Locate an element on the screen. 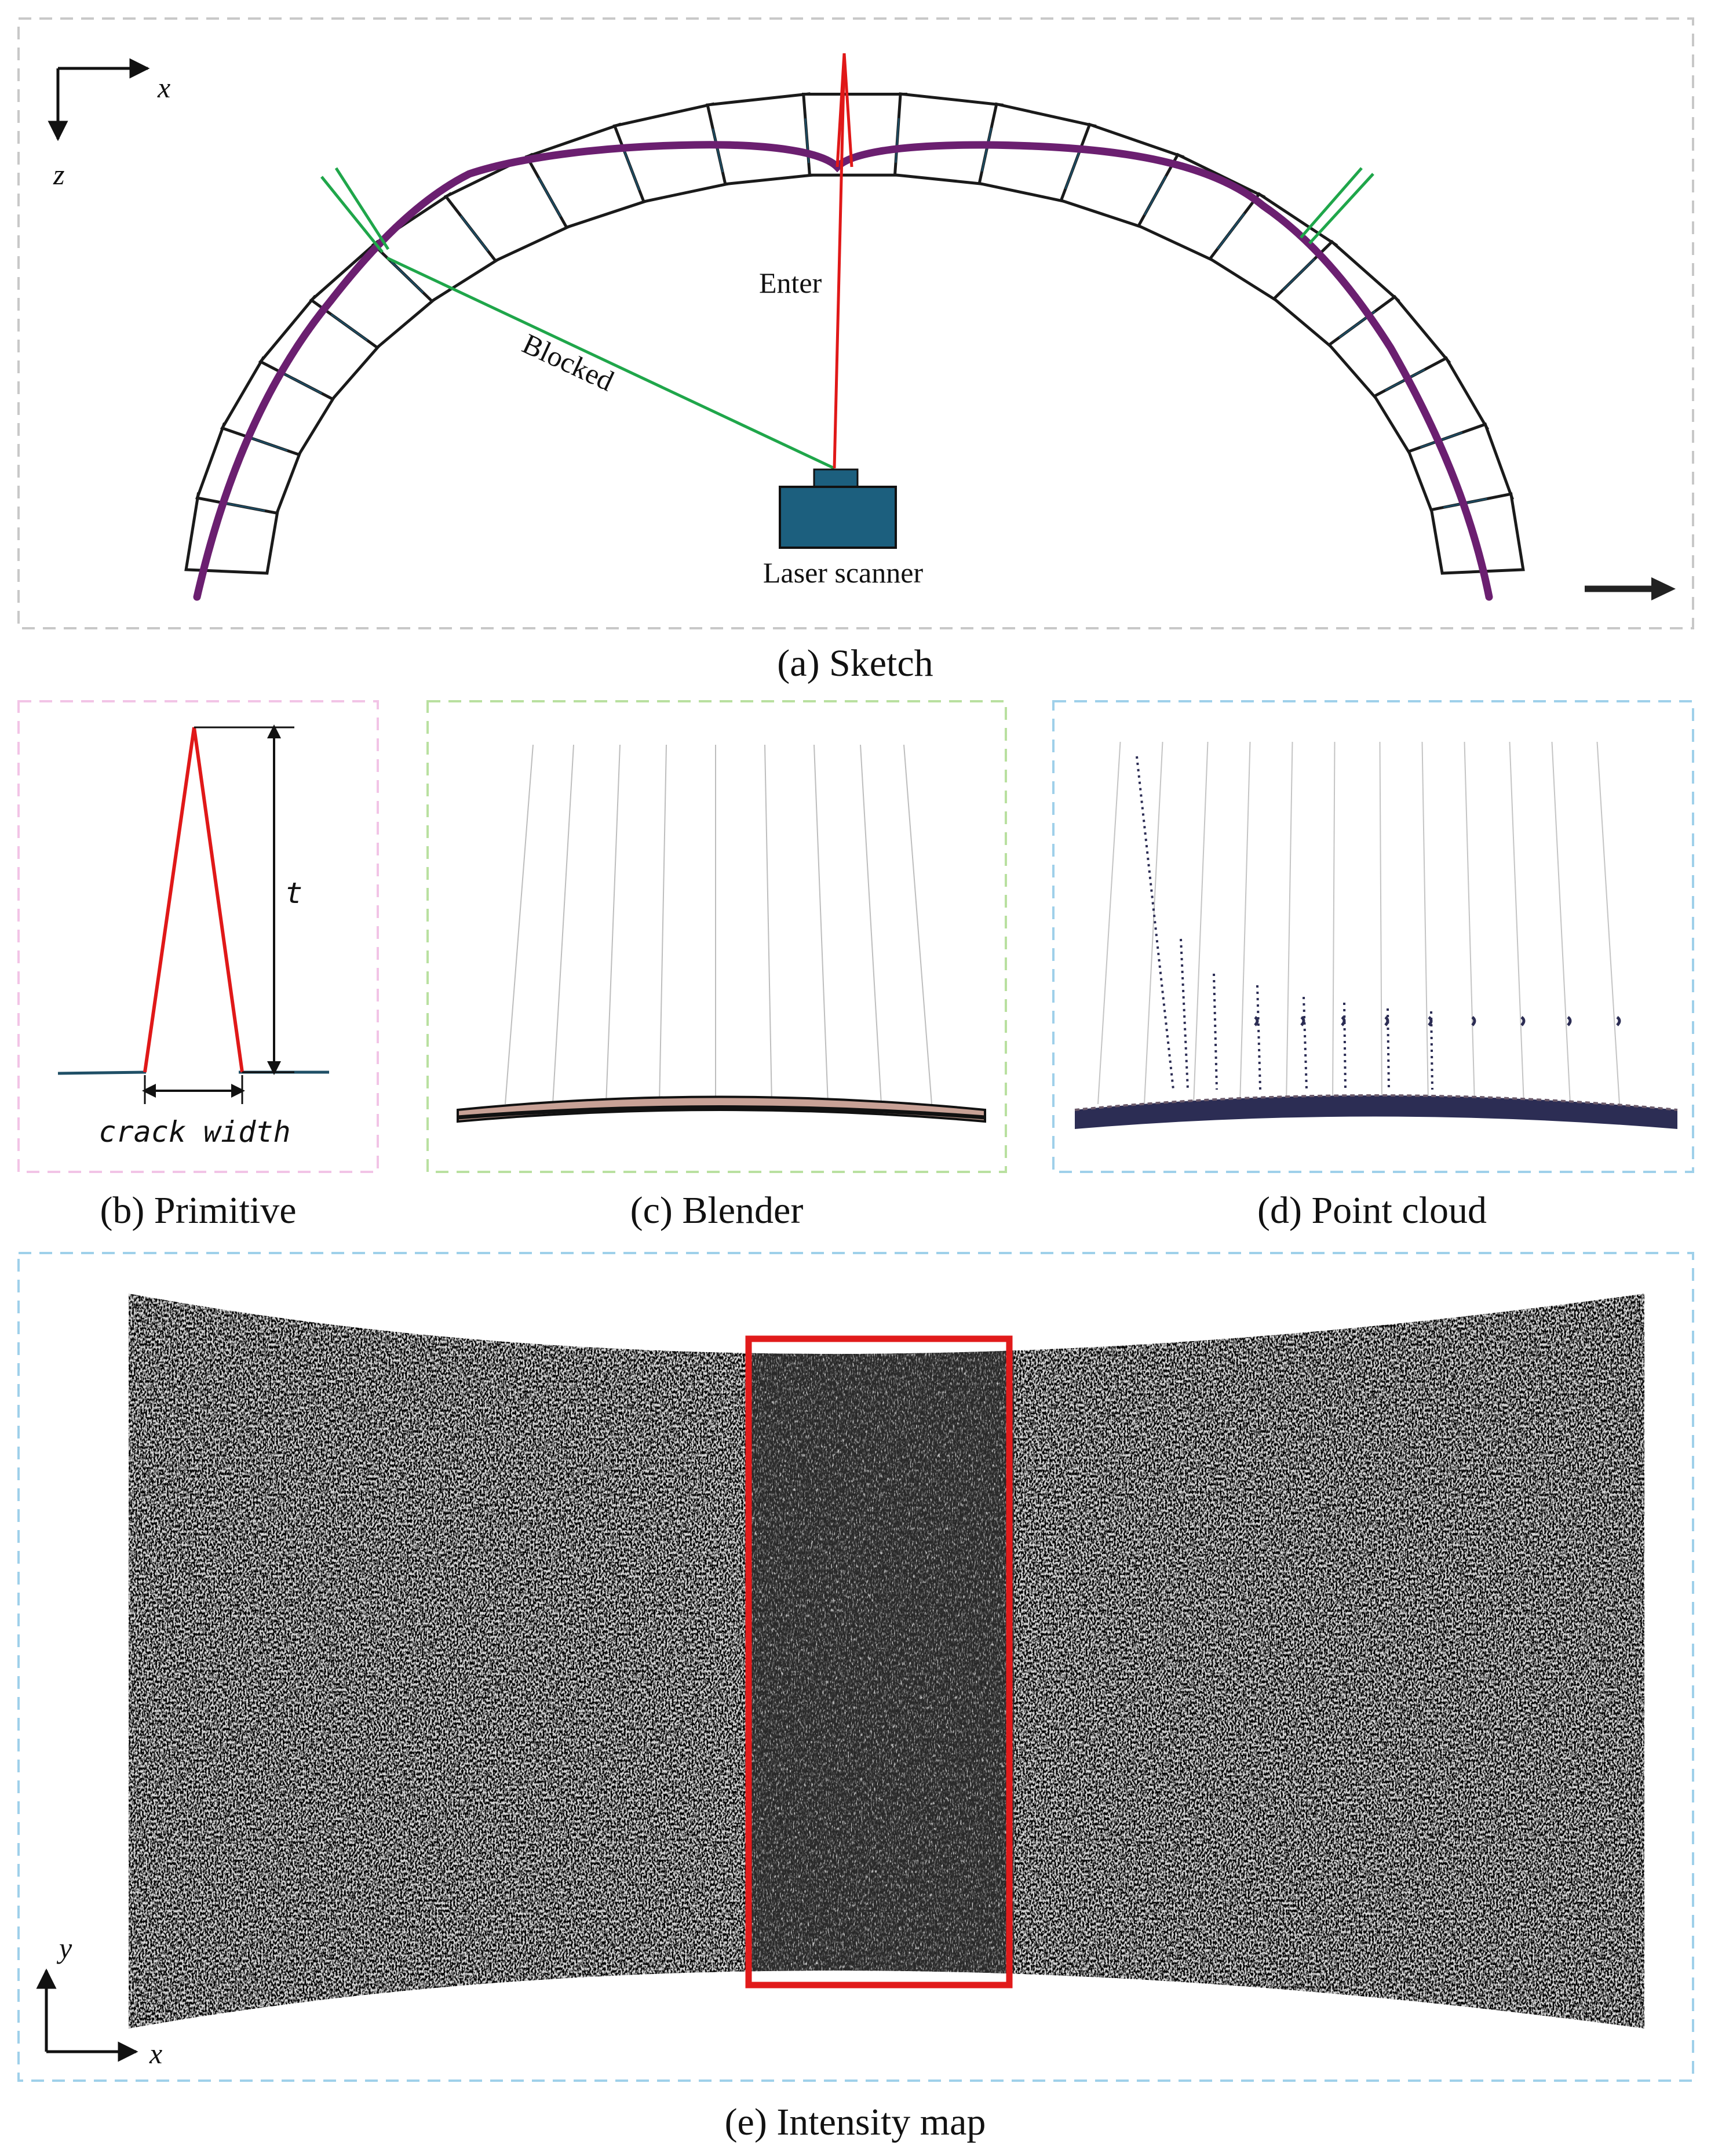 Image resolution: width=1711 pixels, height=2156 pixels. intensity-axis-y-label: y is located at coordinates (64, 1948).